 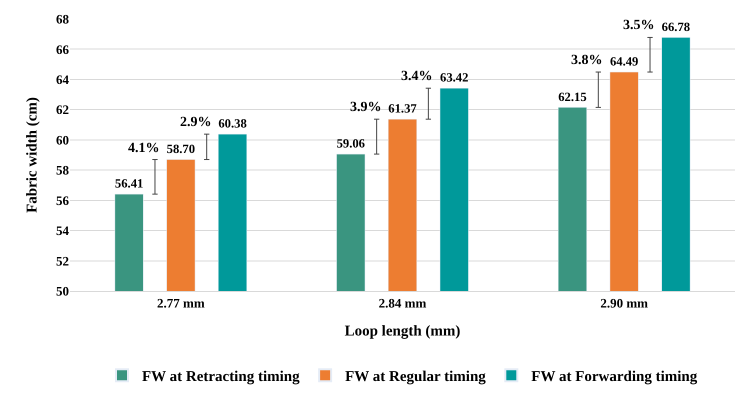 What do you see at coordinates (62, 260) in the screenshot?
I see `y-tick-label: 52` at bounding box center [62, 260].